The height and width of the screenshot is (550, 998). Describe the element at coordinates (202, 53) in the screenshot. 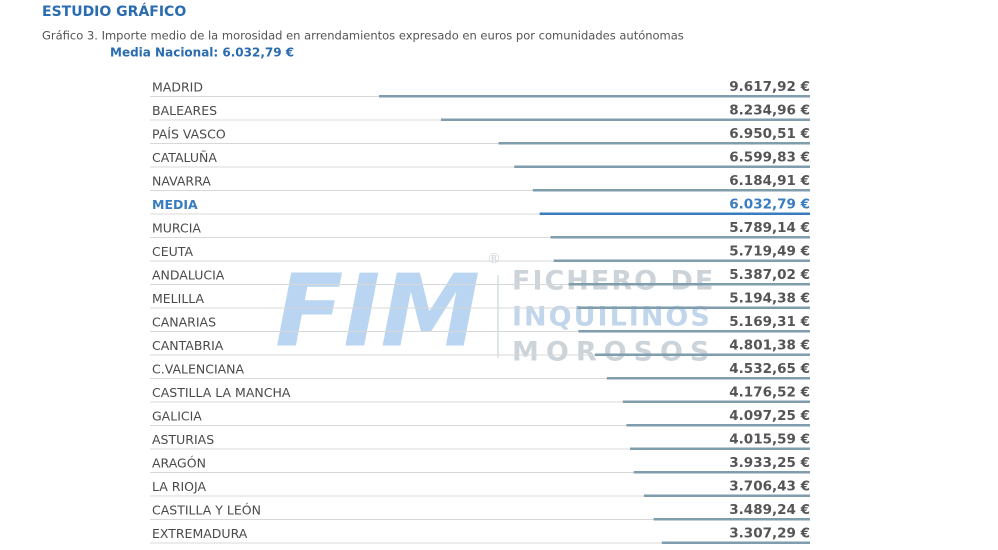

I see `annotation: Media Nacional: 6.032,79 €` at that location.